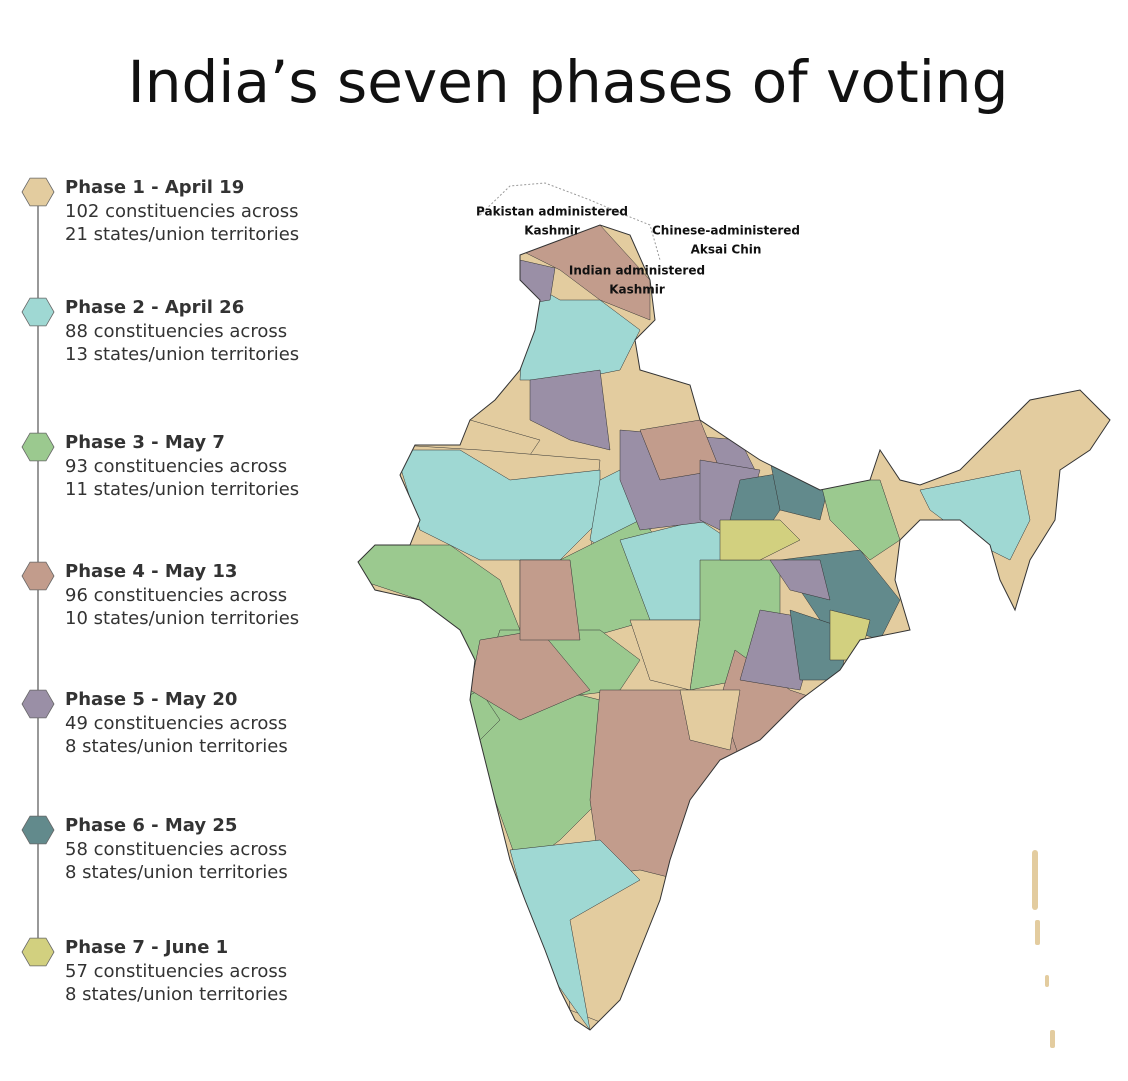 The image size is (1128, 1081). Describe the element at coordinates (154, 307) in the screenshot. I see `phase-name: Phase 2 - April 26` at that location.